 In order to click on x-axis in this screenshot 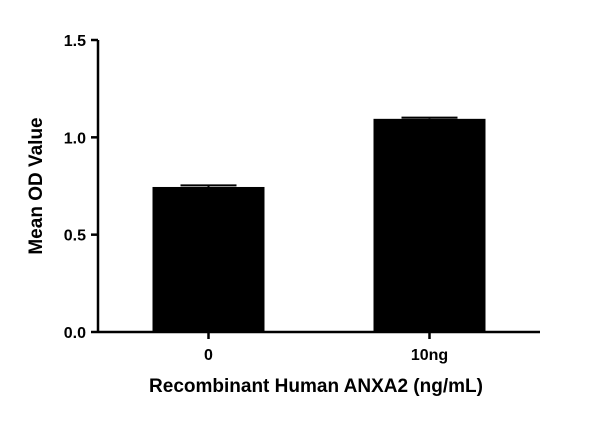, I will do `click(319, 334)`.